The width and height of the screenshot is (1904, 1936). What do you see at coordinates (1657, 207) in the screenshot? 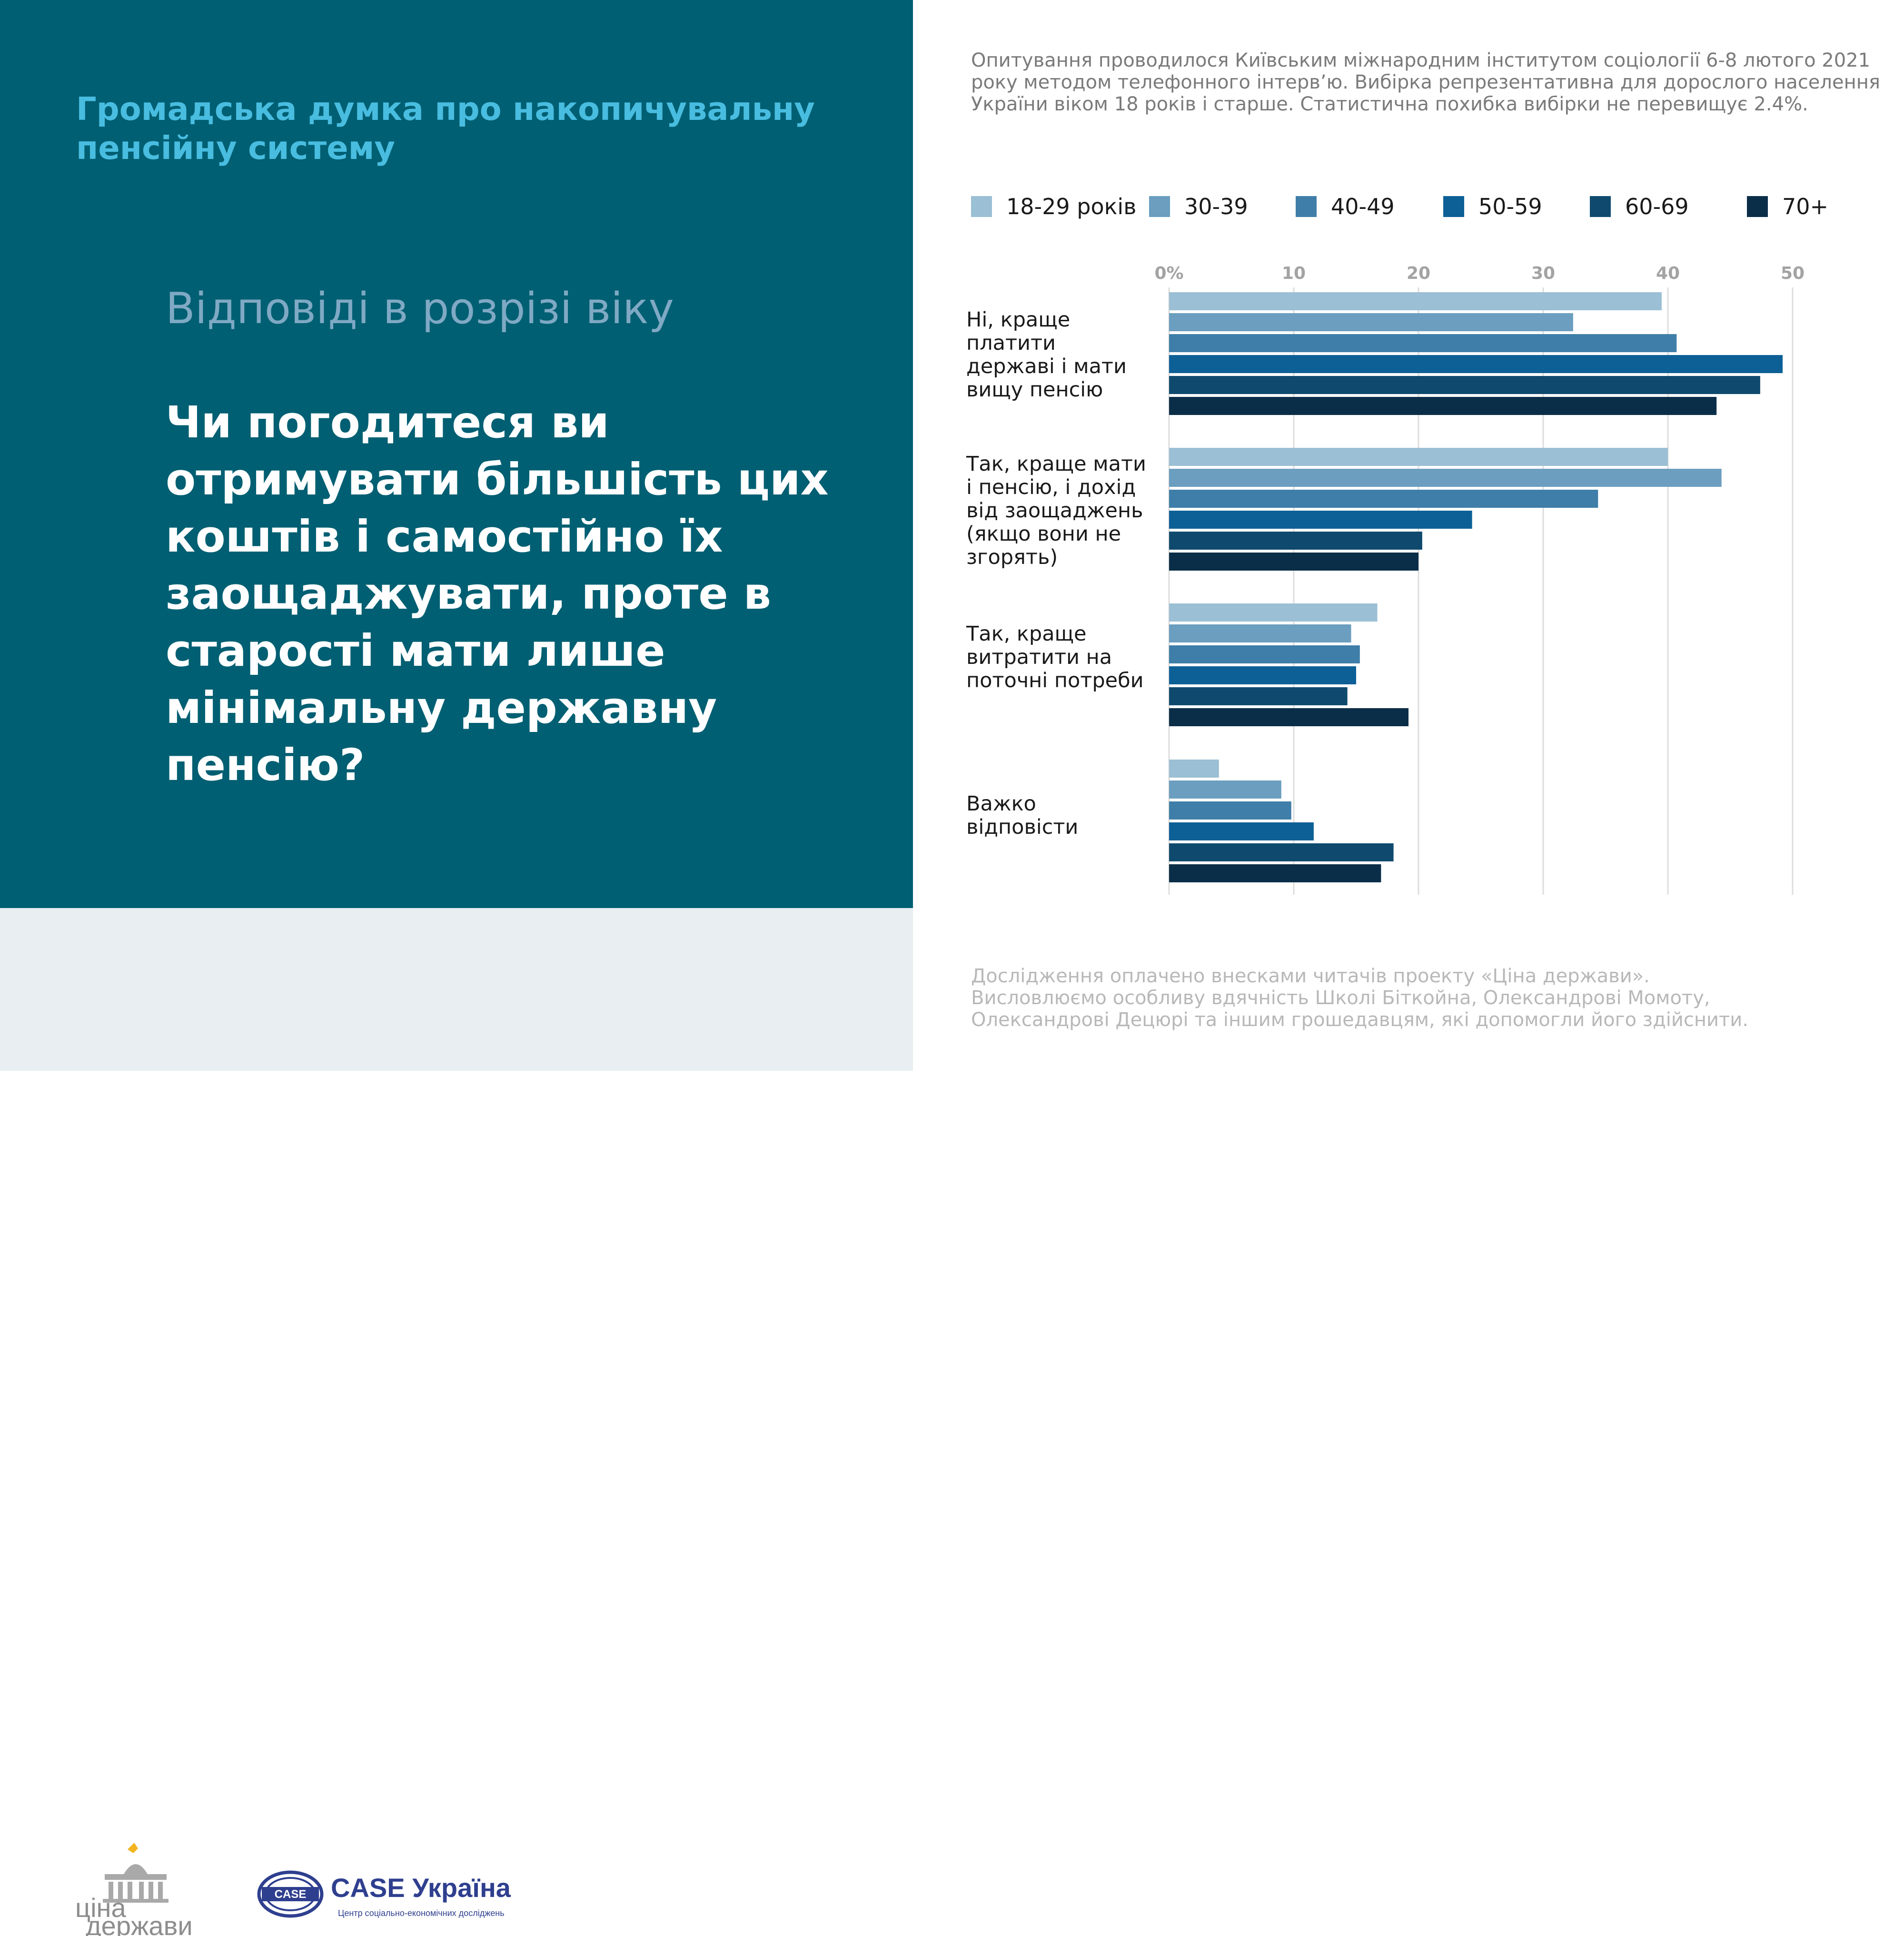
I see `legend-label: 60-69` at bounding box center [1657, 207].